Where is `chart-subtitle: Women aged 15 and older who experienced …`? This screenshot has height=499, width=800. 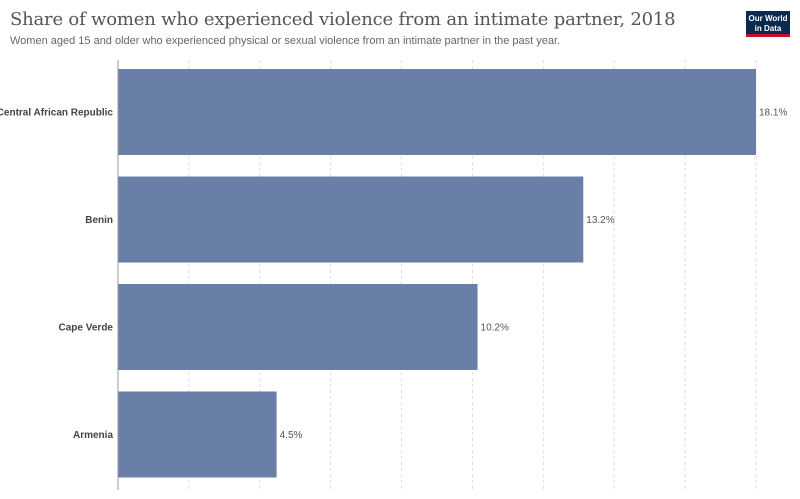
chart-subtitle: Women aged 15 and older who experienced … is located at coordinates (285, 41).